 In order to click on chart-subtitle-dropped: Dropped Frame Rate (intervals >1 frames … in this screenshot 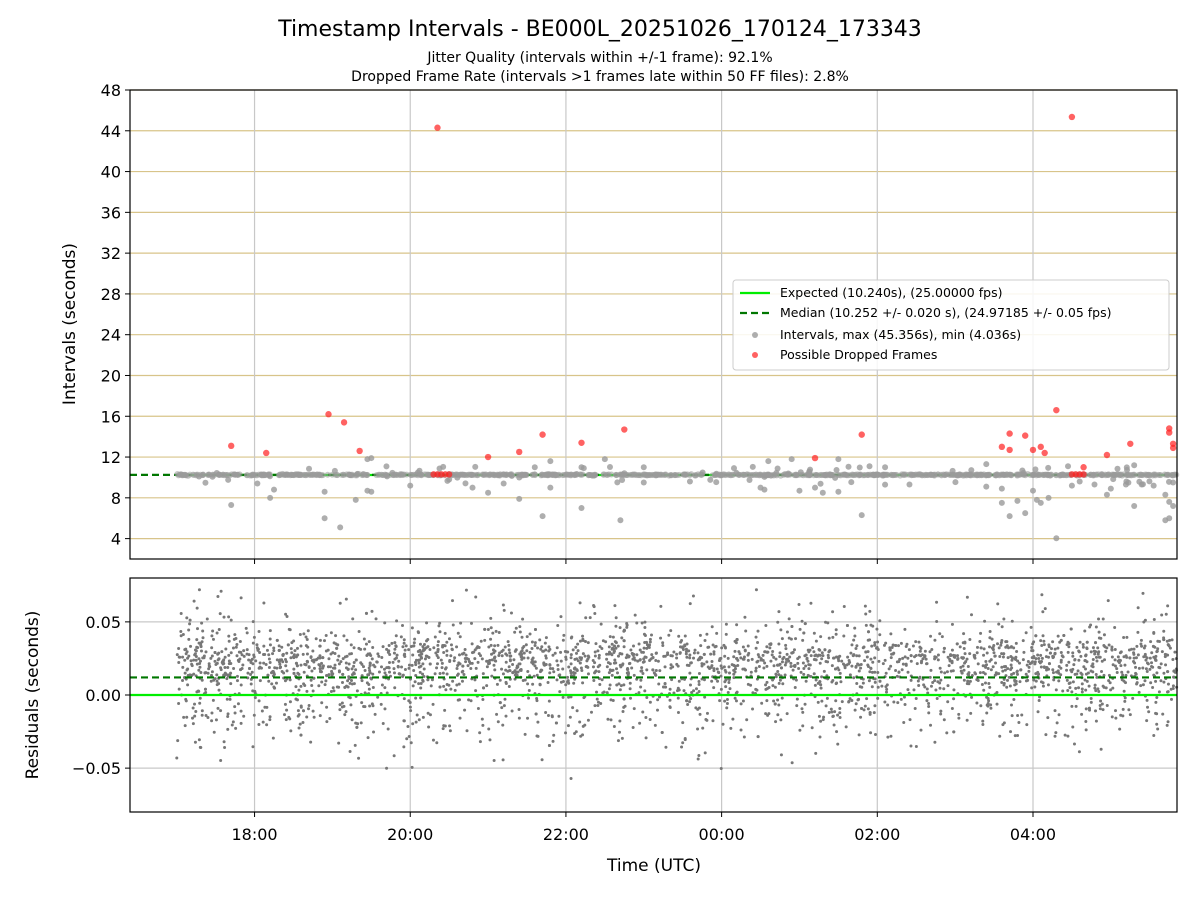, I will do `click(600, 77)`.